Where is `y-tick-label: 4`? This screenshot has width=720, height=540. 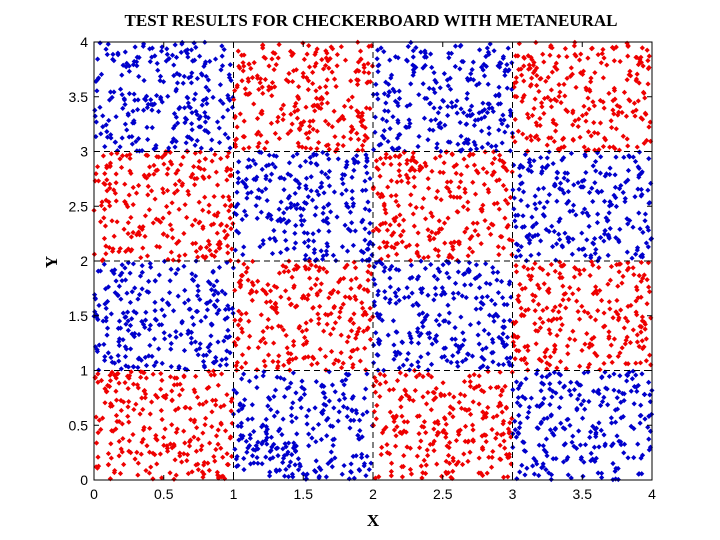 y-tick-label: 4 is located at coordinates (84, 42).